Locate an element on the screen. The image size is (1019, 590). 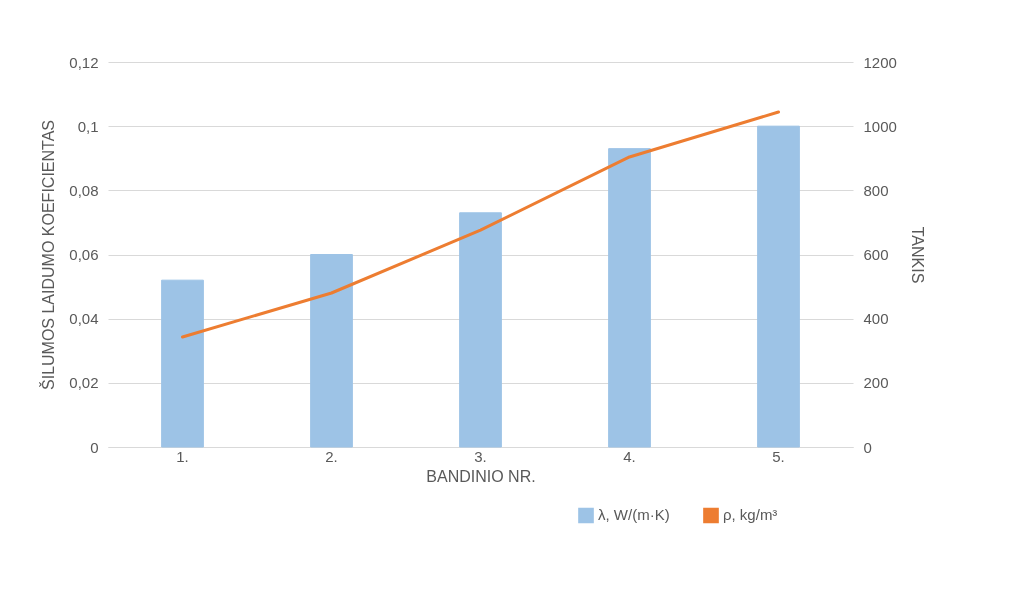
y2-tick-label: 400 is located at coordinates (876, 319).